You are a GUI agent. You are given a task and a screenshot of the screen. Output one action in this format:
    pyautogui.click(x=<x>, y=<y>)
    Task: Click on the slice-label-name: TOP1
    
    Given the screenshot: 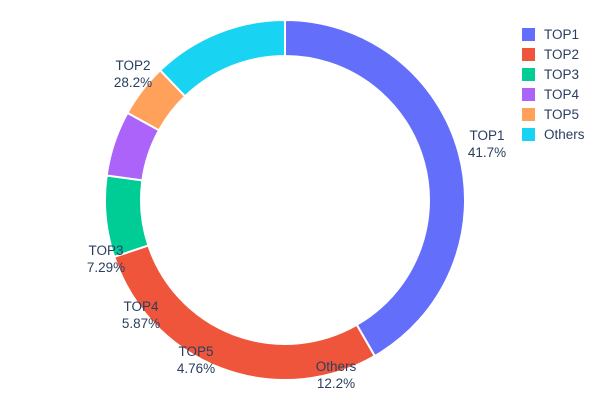 What is the action you would take?
    pyautogui.click(x=486, y=135)
    